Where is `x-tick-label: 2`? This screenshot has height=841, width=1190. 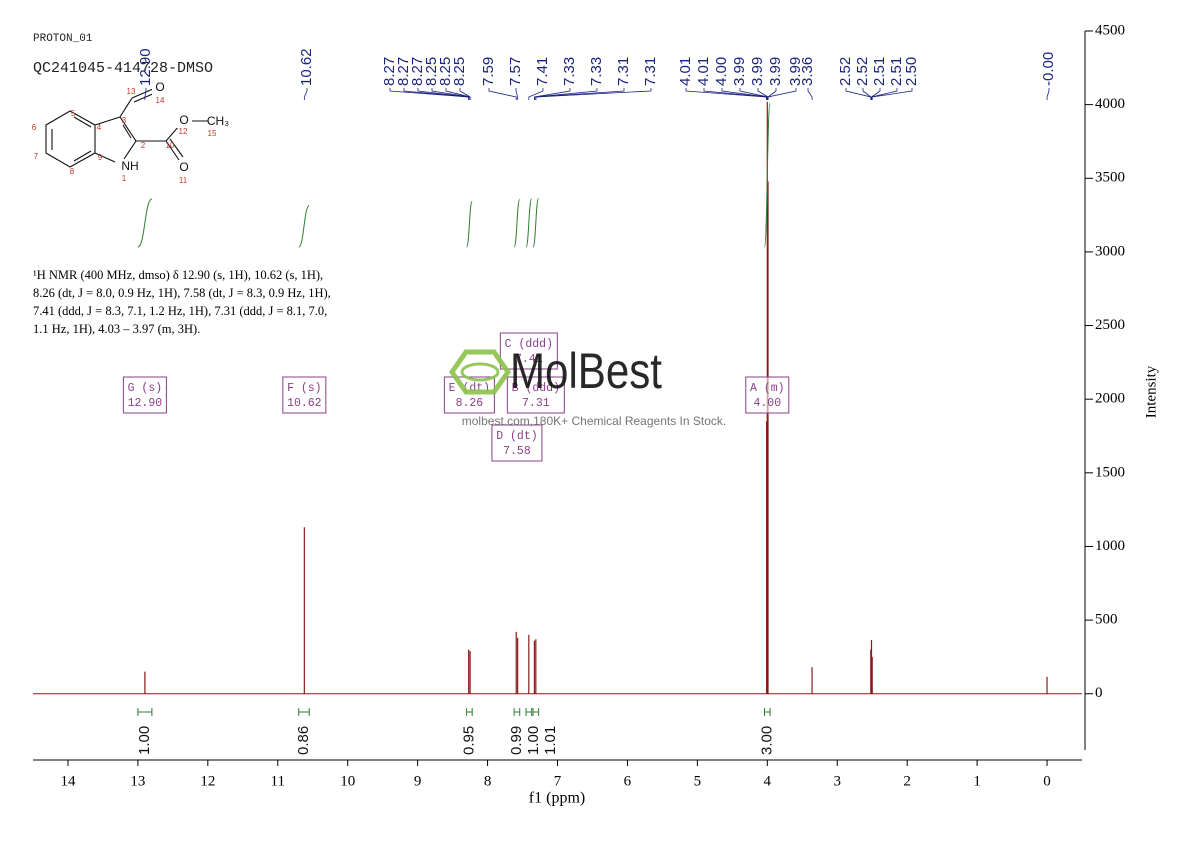 x-tick-label: 2 is located at coordinates (907, 781).